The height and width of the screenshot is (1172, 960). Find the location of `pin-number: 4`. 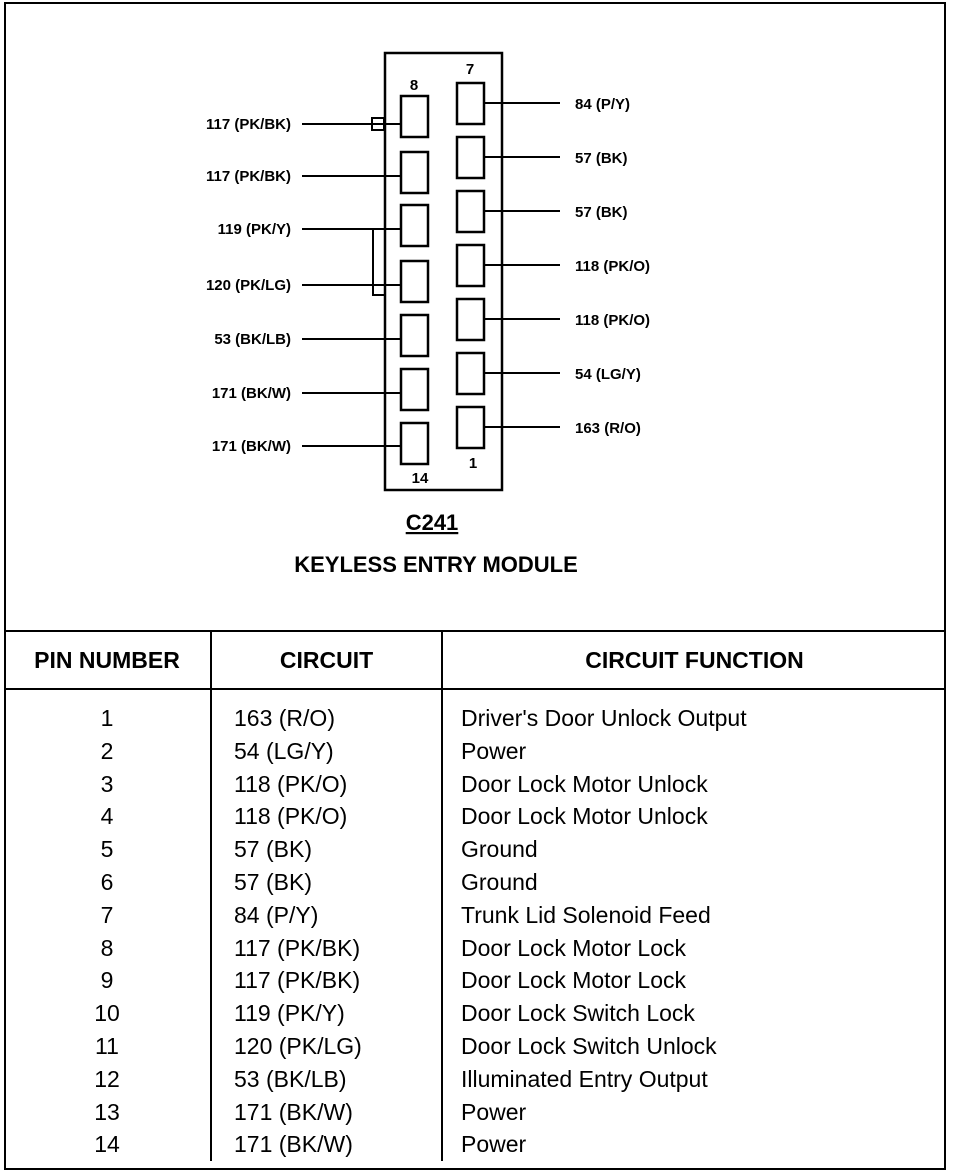

pin-number: 4 is located at coordinates (107, 816).